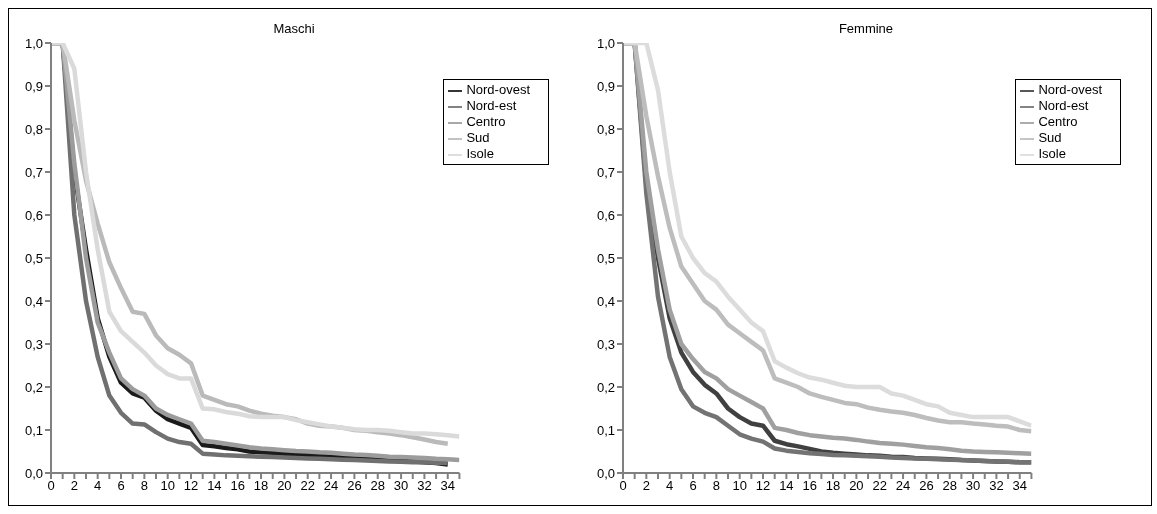 Image resolution: width=1157 pixels, height=514 pixels. What do you see at coordinates (866, 28) in the screenshot?
I see `chart-title: Femmine` at bounding box center [866, 28].